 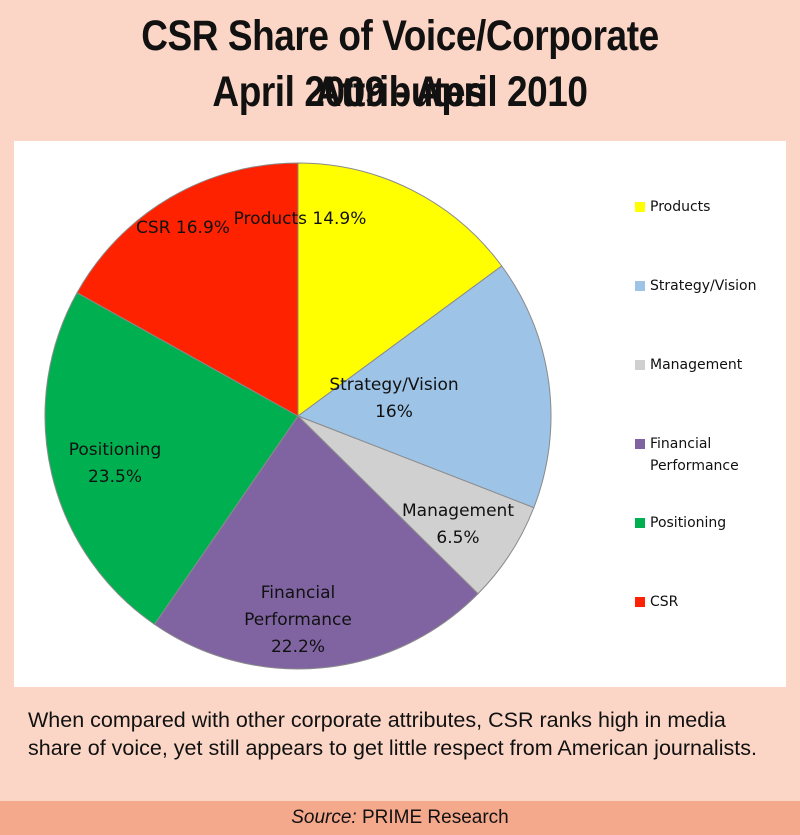 I want to click on legend-label: CSR, so click(x=664, y=602).